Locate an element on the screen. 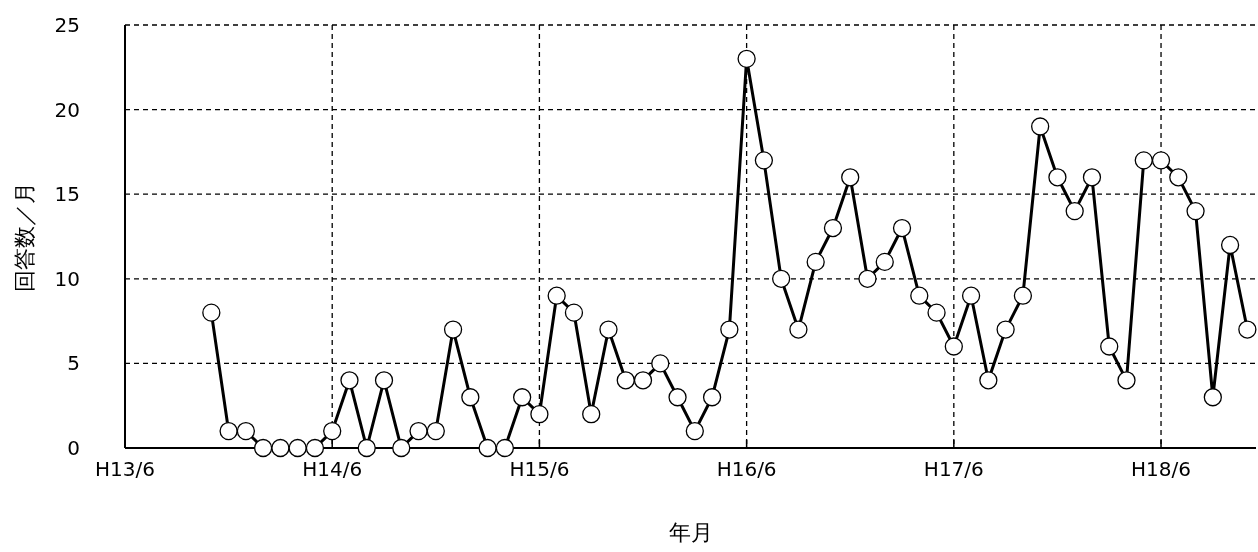  y-axis-title: 回答数／月 is located at coordinates (24, 236).